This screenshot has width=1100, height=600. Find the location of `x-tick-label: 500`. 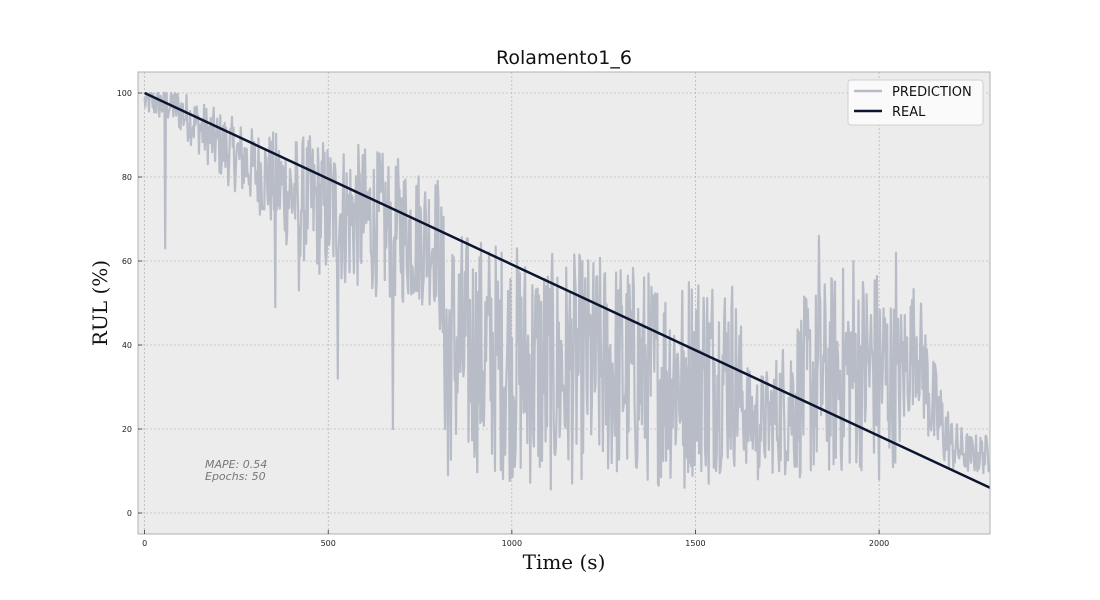

x-tick-label: 500 is located at coordinates (328, 543).